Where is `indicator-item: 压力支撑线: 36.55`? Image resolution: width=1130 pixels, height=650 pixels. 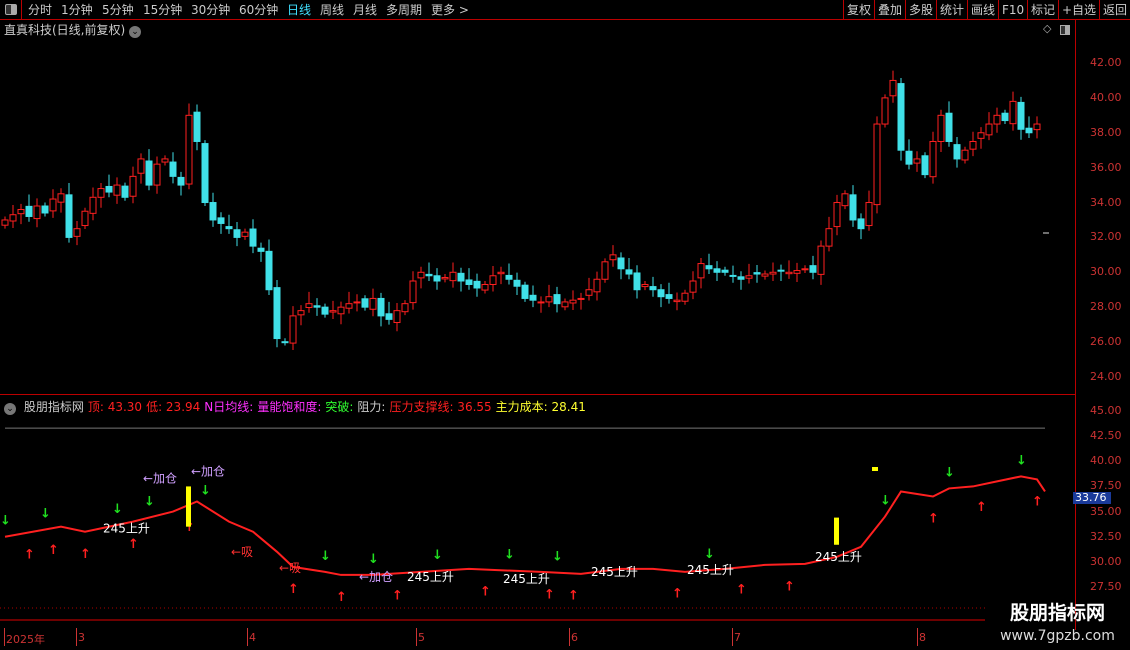 indicator-item: 压力支撑线: 36.55 is located at coordinates (440, 407).